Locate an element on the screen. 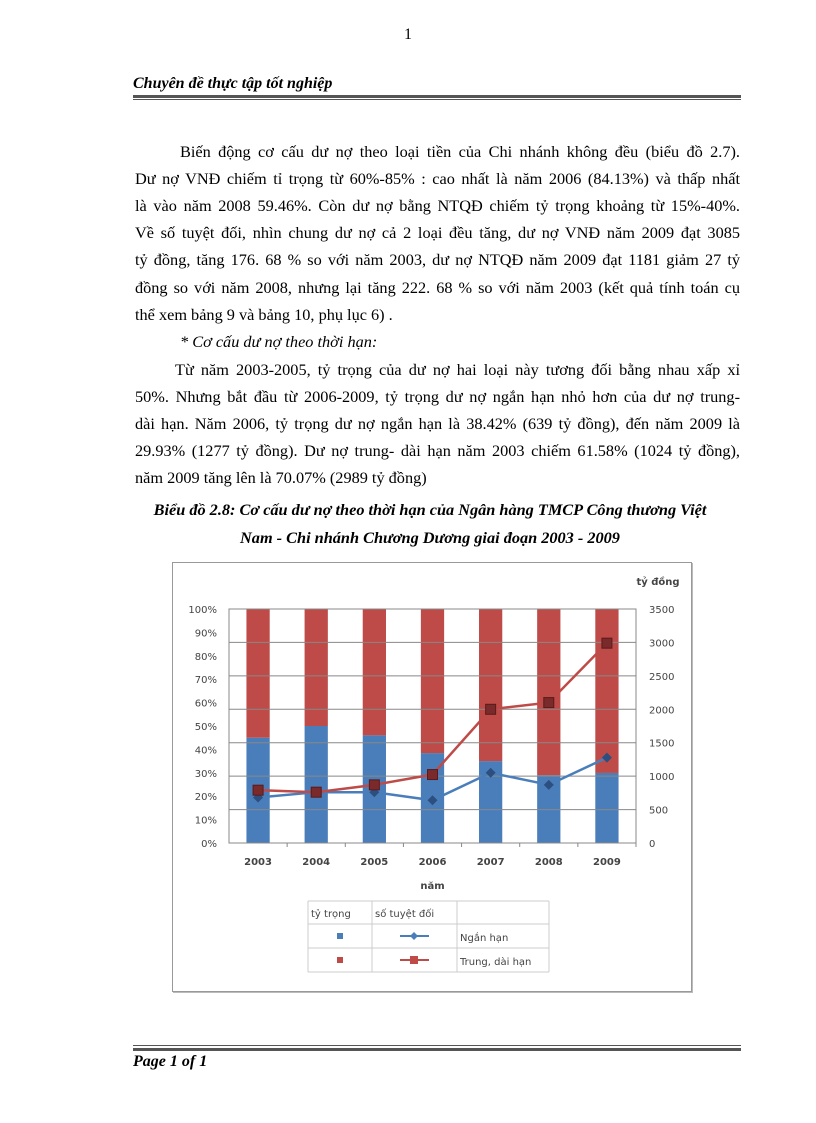 The width and height of the screenshot is (816, 1123). marker-ng-n-h-n-2009 is located at coordinates (606, 757).